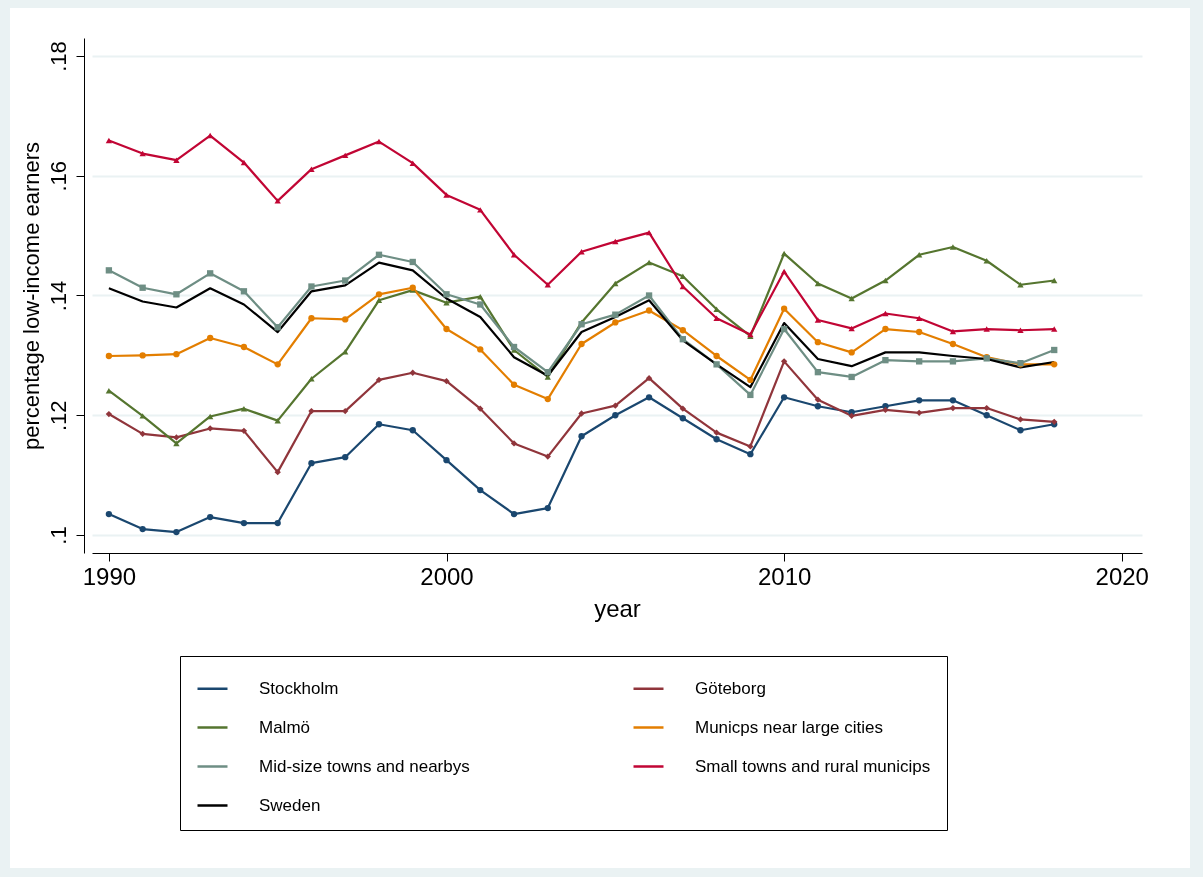 The image size is (1203, 877). Describe the element at coordinates (109, 576) in the screenshot. I see `x-tick-label: 1990` at that location.